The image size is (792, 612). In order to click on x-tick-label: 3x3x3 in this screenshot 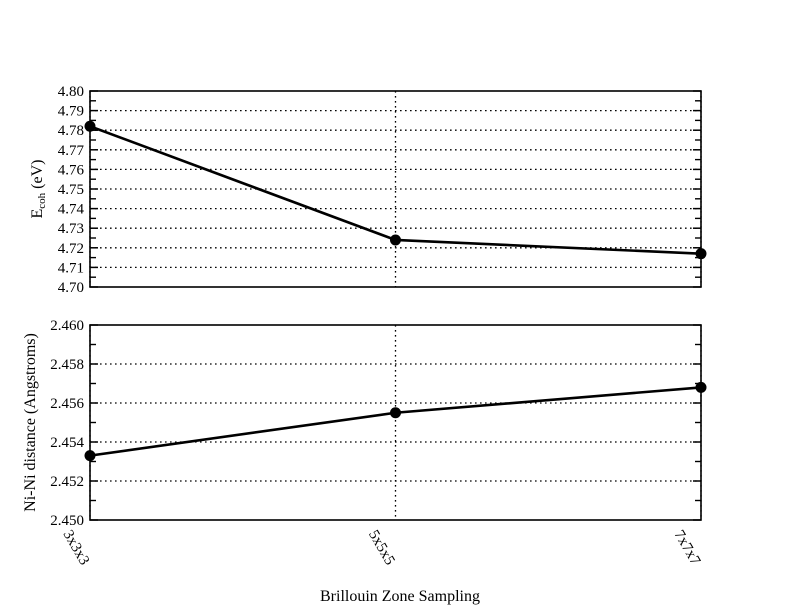, I will do `click(76, 548)`.